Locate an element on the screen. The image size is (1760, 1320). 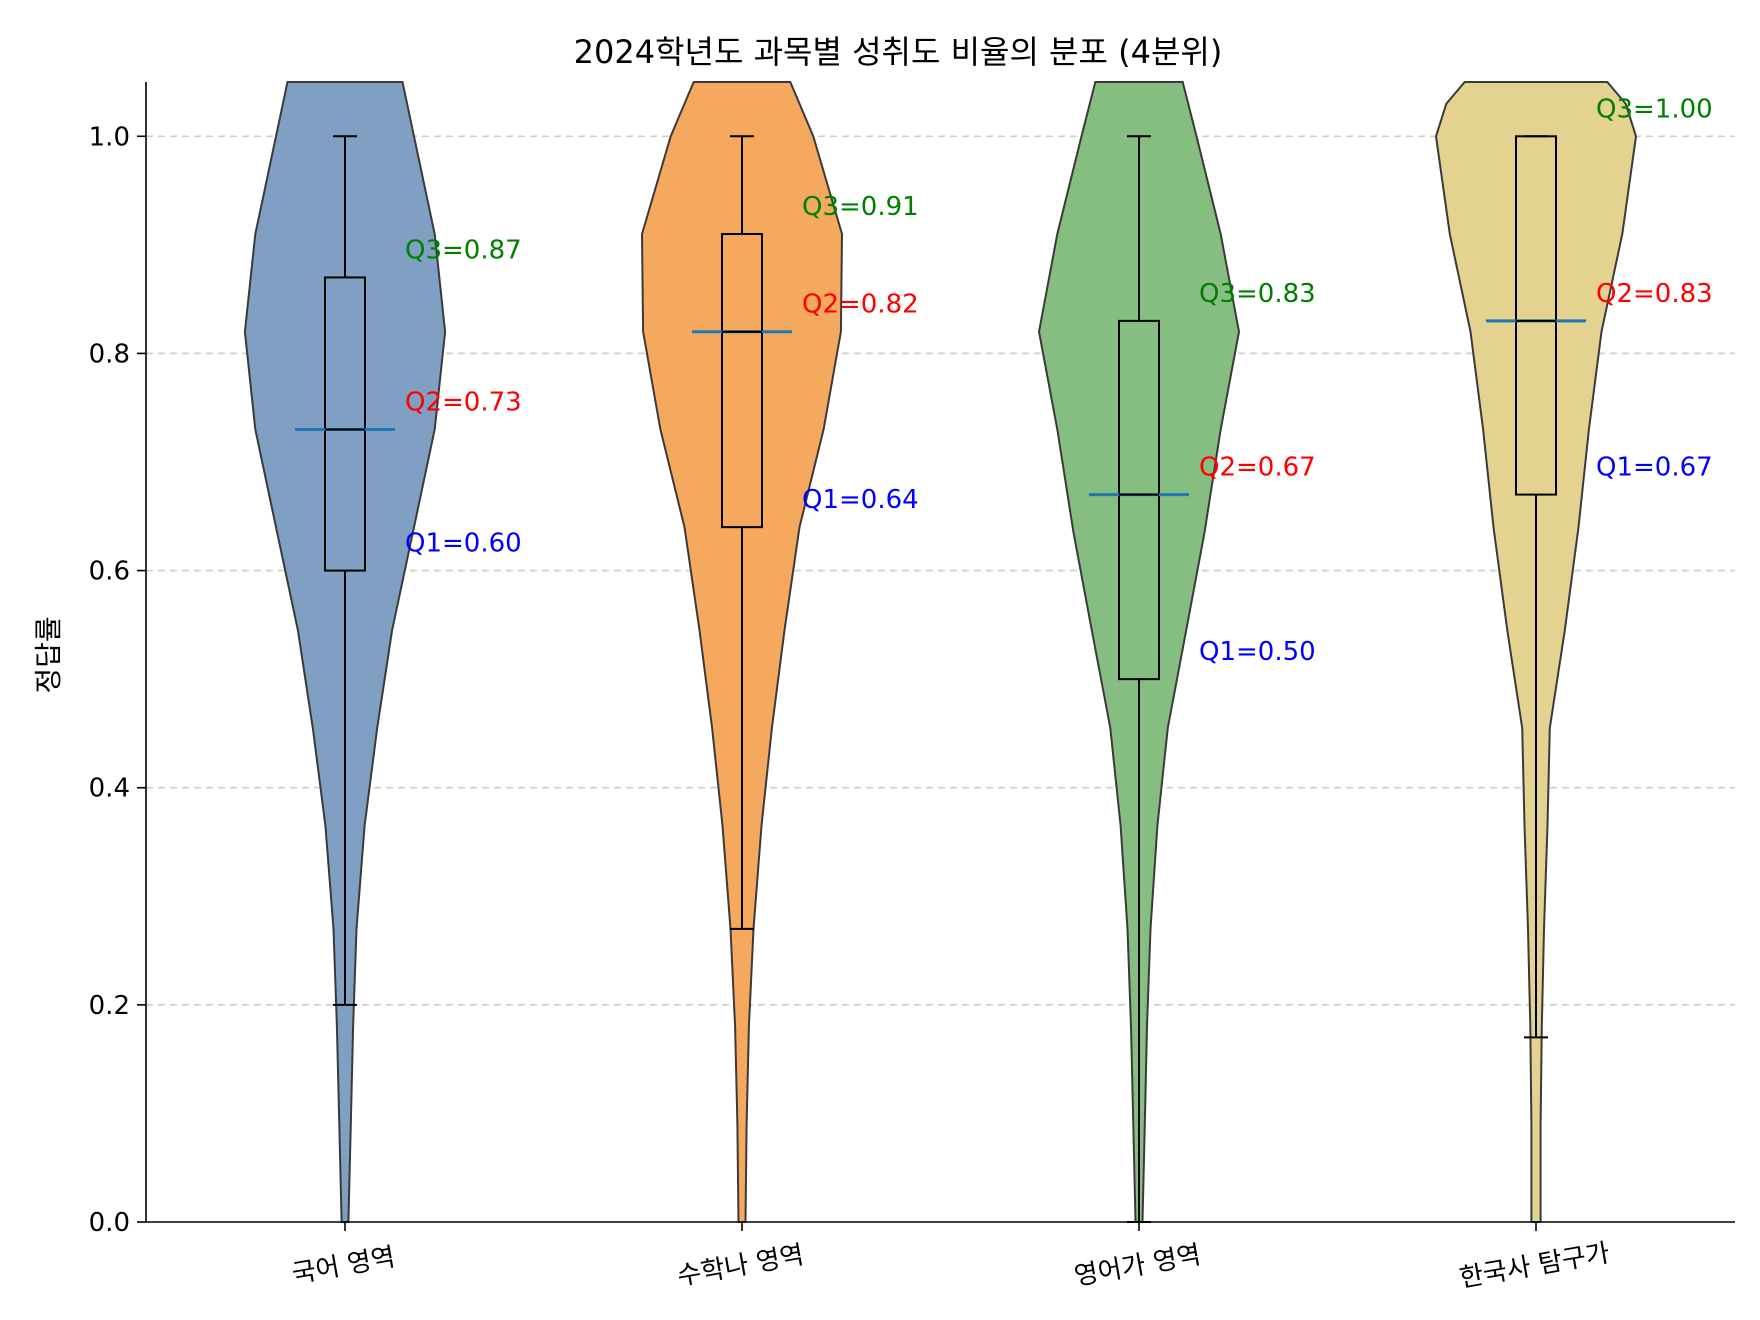
y-tick-label: 0.0 is located at coordinates (109, 1223).